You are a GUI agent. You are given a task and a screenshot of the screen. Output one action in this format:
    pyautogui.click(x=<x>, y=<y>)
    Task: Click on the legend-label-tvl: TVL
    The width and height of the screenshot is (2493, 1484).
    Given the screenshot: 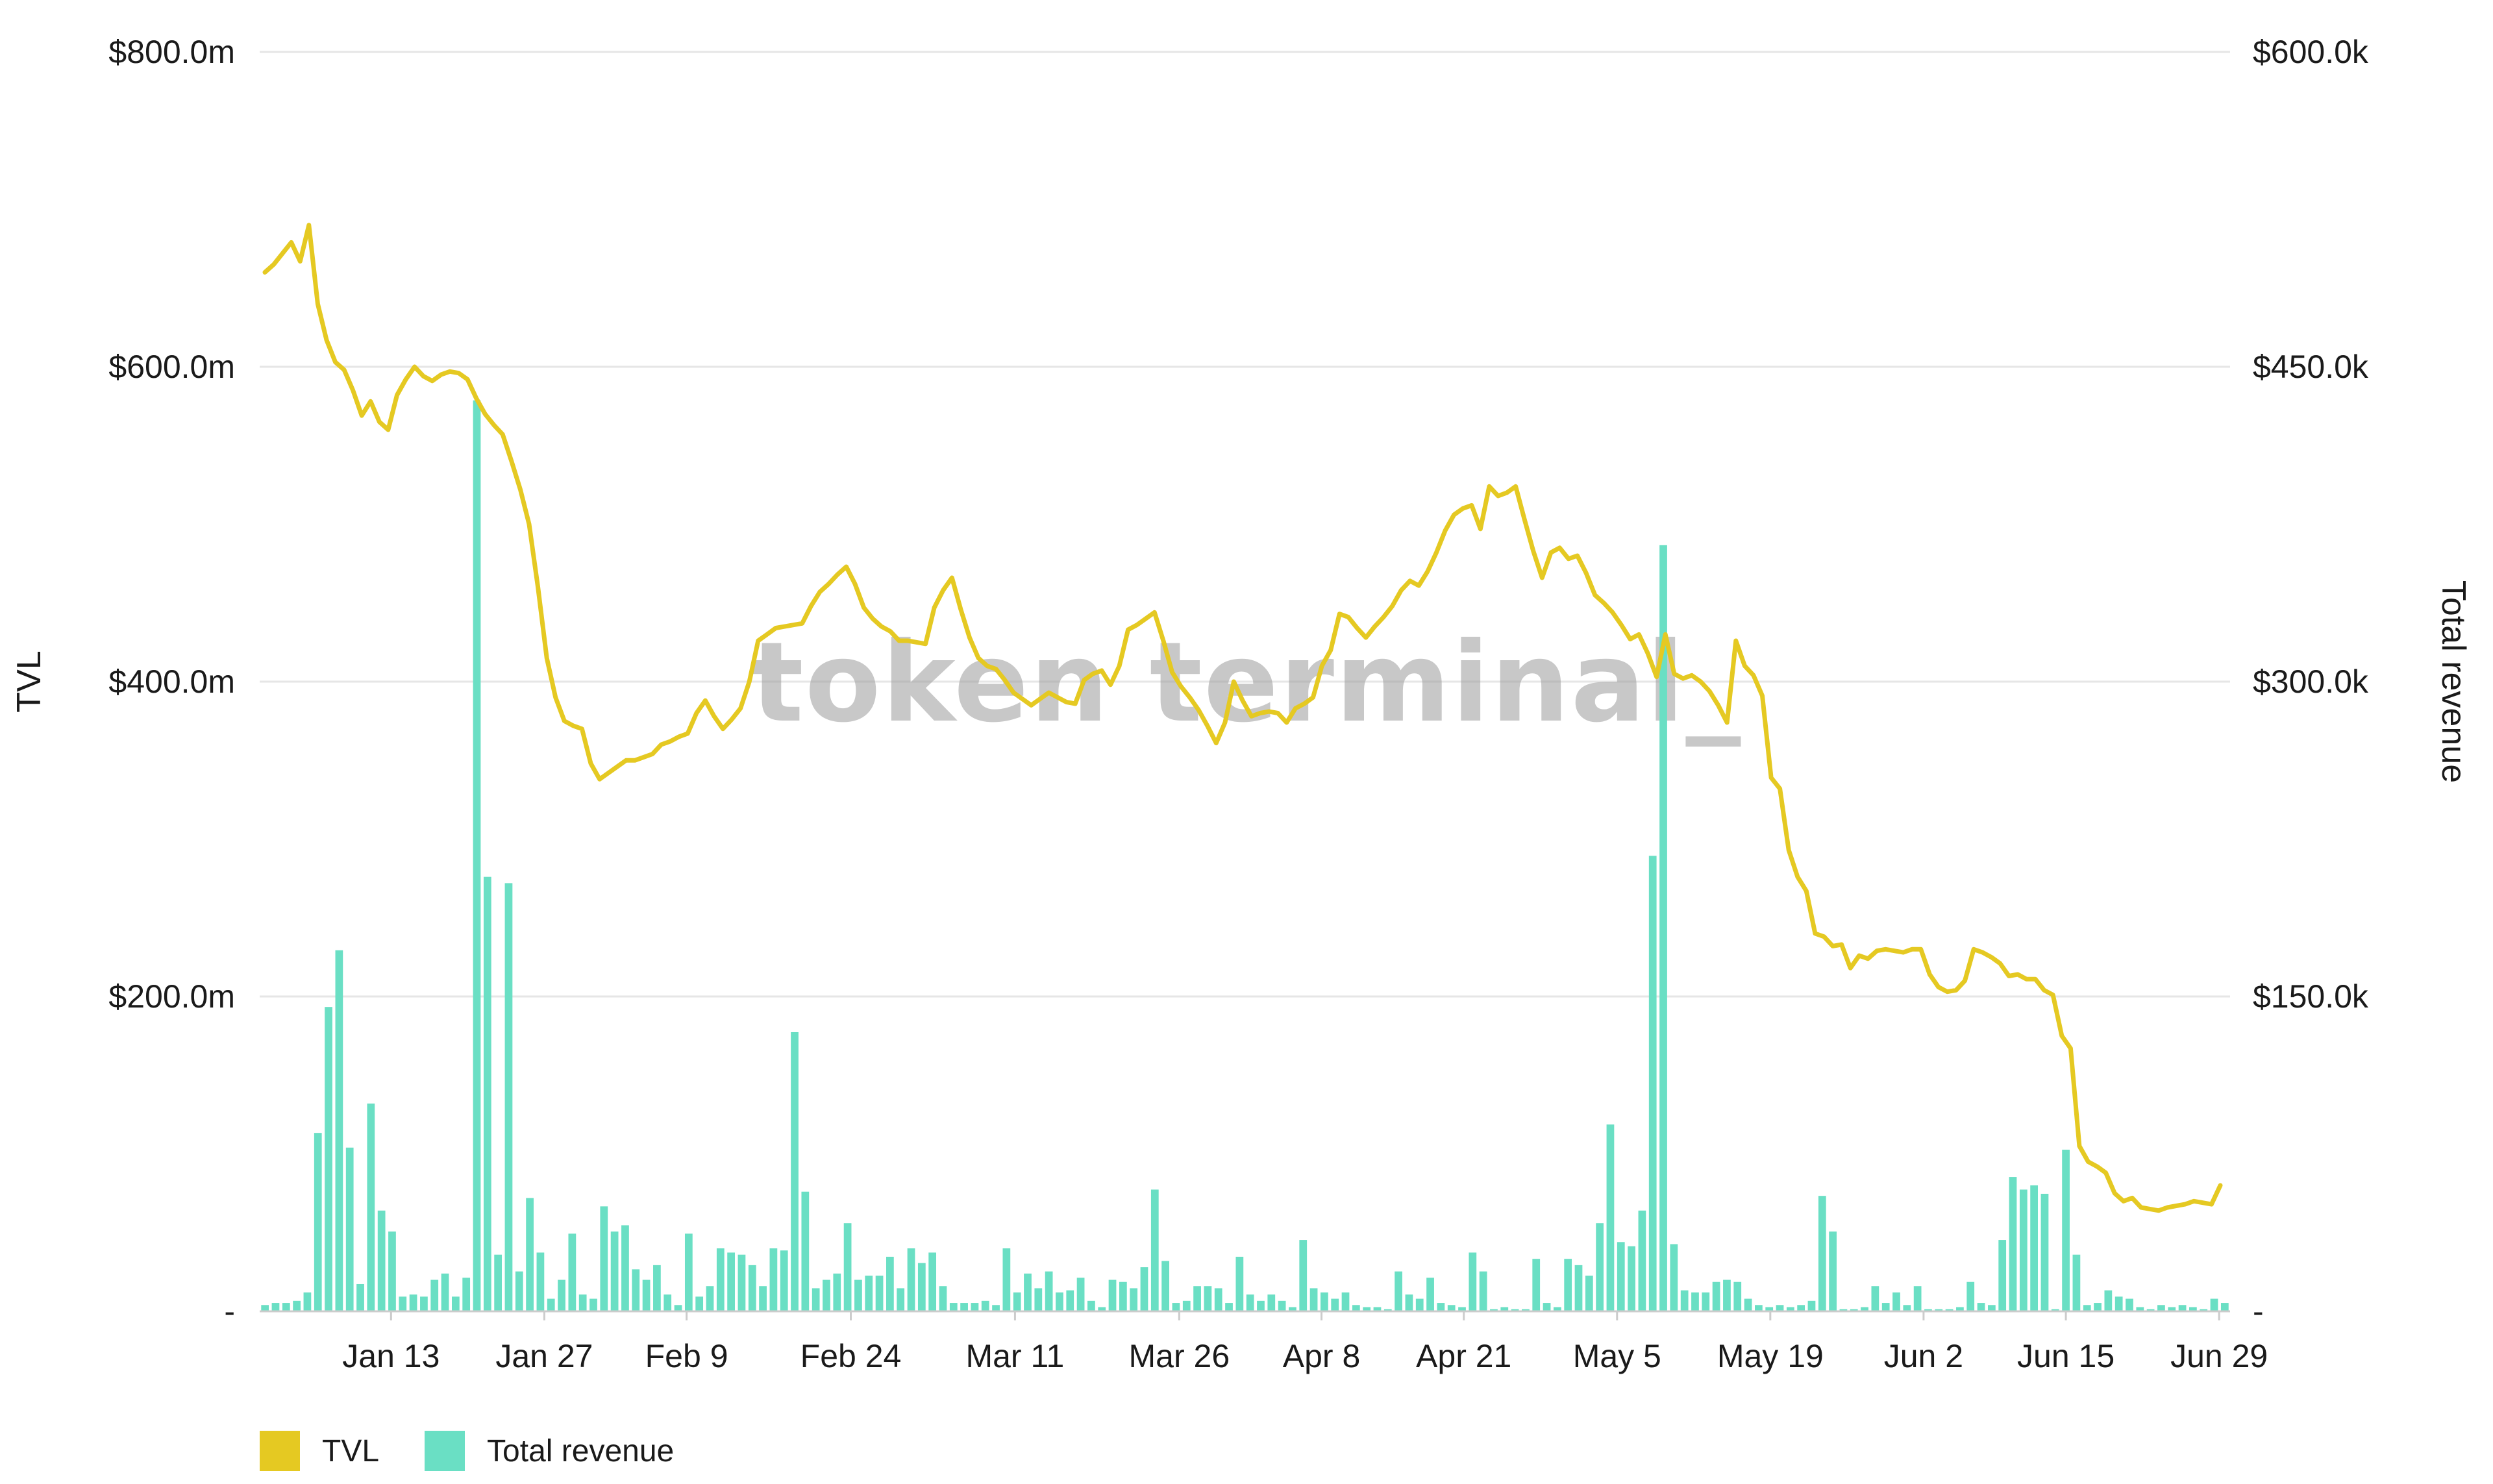 What is the action you would take?
    pyautogui.click(x=351, y=1450)
    